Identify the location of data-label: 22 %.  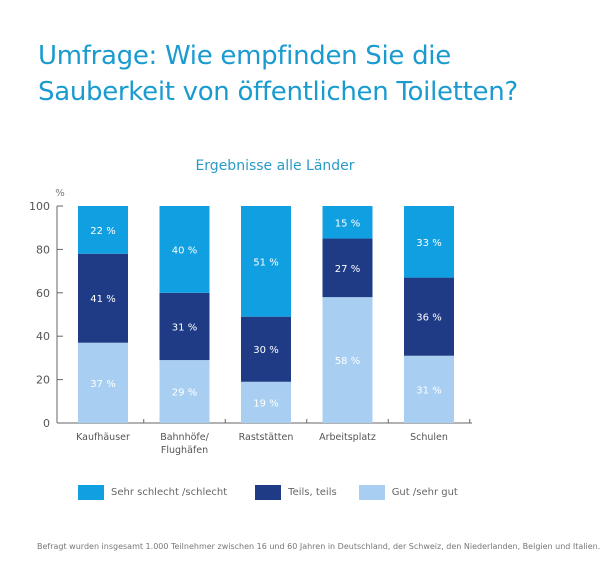
(102, 231).